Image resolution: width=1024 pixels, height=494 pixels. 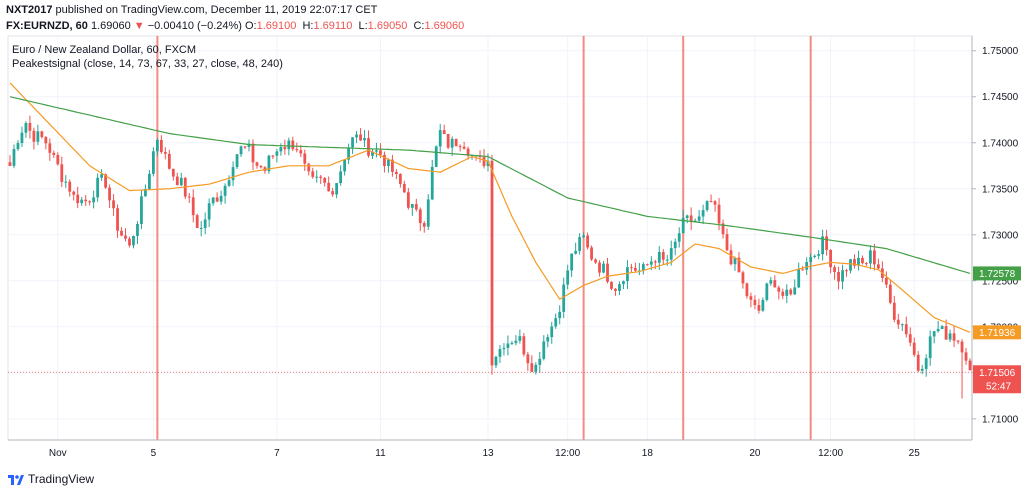 What do you see at coordinates (1000, 97) in the screenshot?
I see `y-tick-label: 1.74500` at bounding box center [1000, 97].